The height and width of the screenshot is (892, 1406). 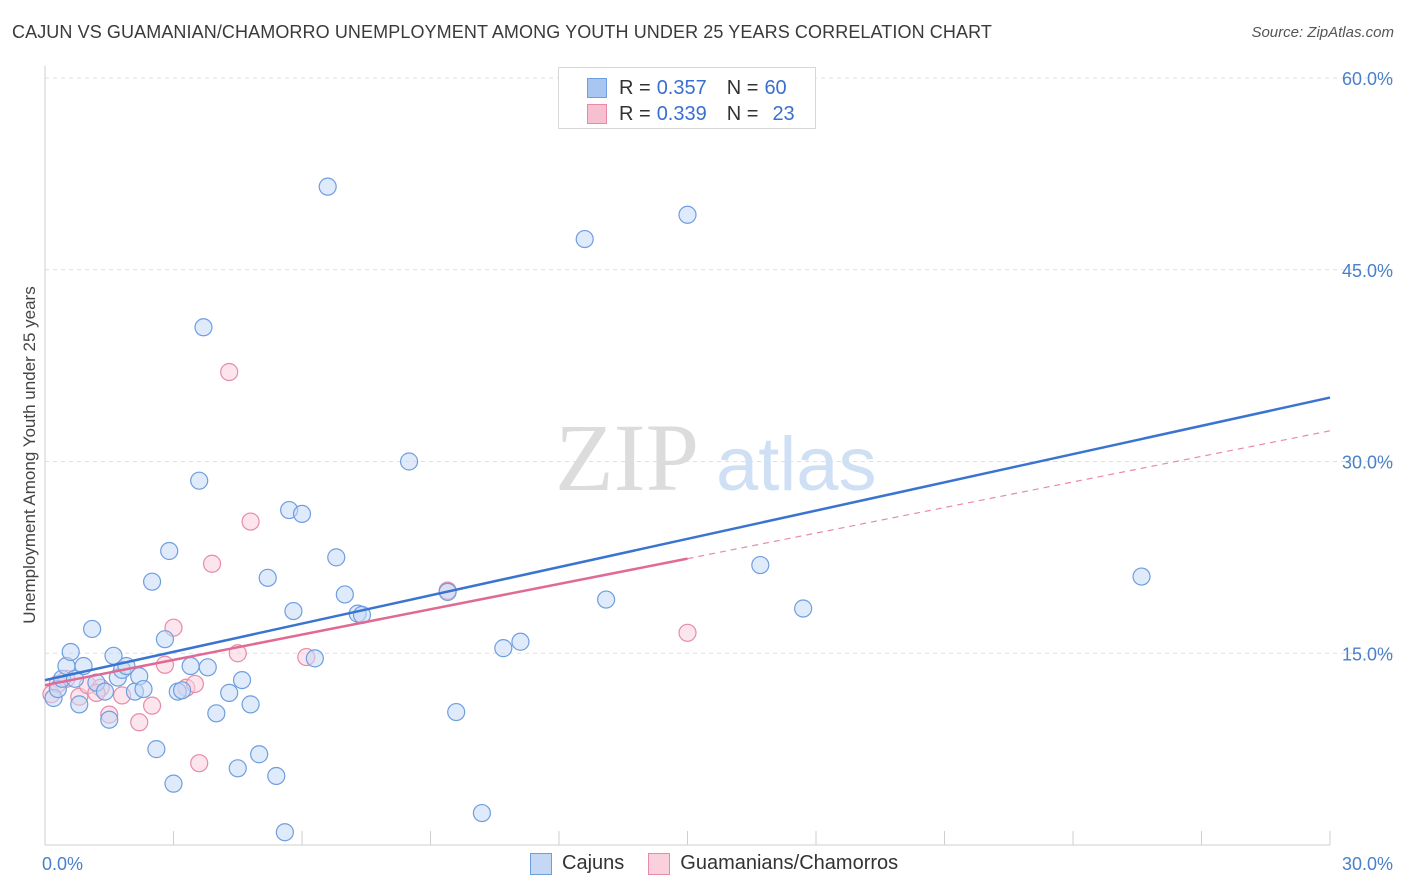 What do you see at coordinates (597, 114) in the screenshot?
I see `legend-swatch-guamanians` at bounding box center [597, 114].